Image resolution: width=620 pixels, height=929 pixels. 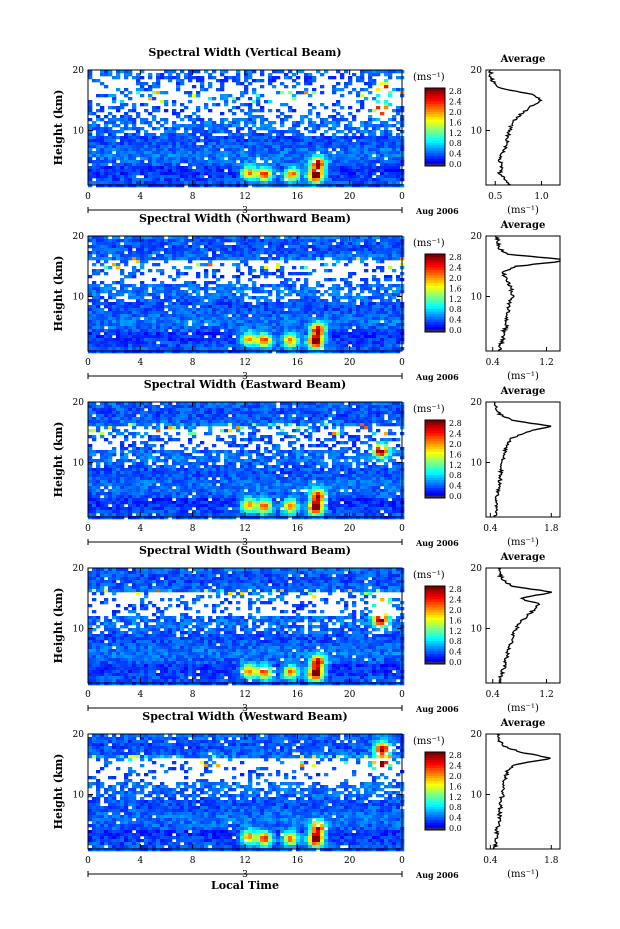 What do you see at coordinates (455, 268) in the screenshot?
I see `colorbar-tick-label: 2.4` at bounding box center [455, 268].